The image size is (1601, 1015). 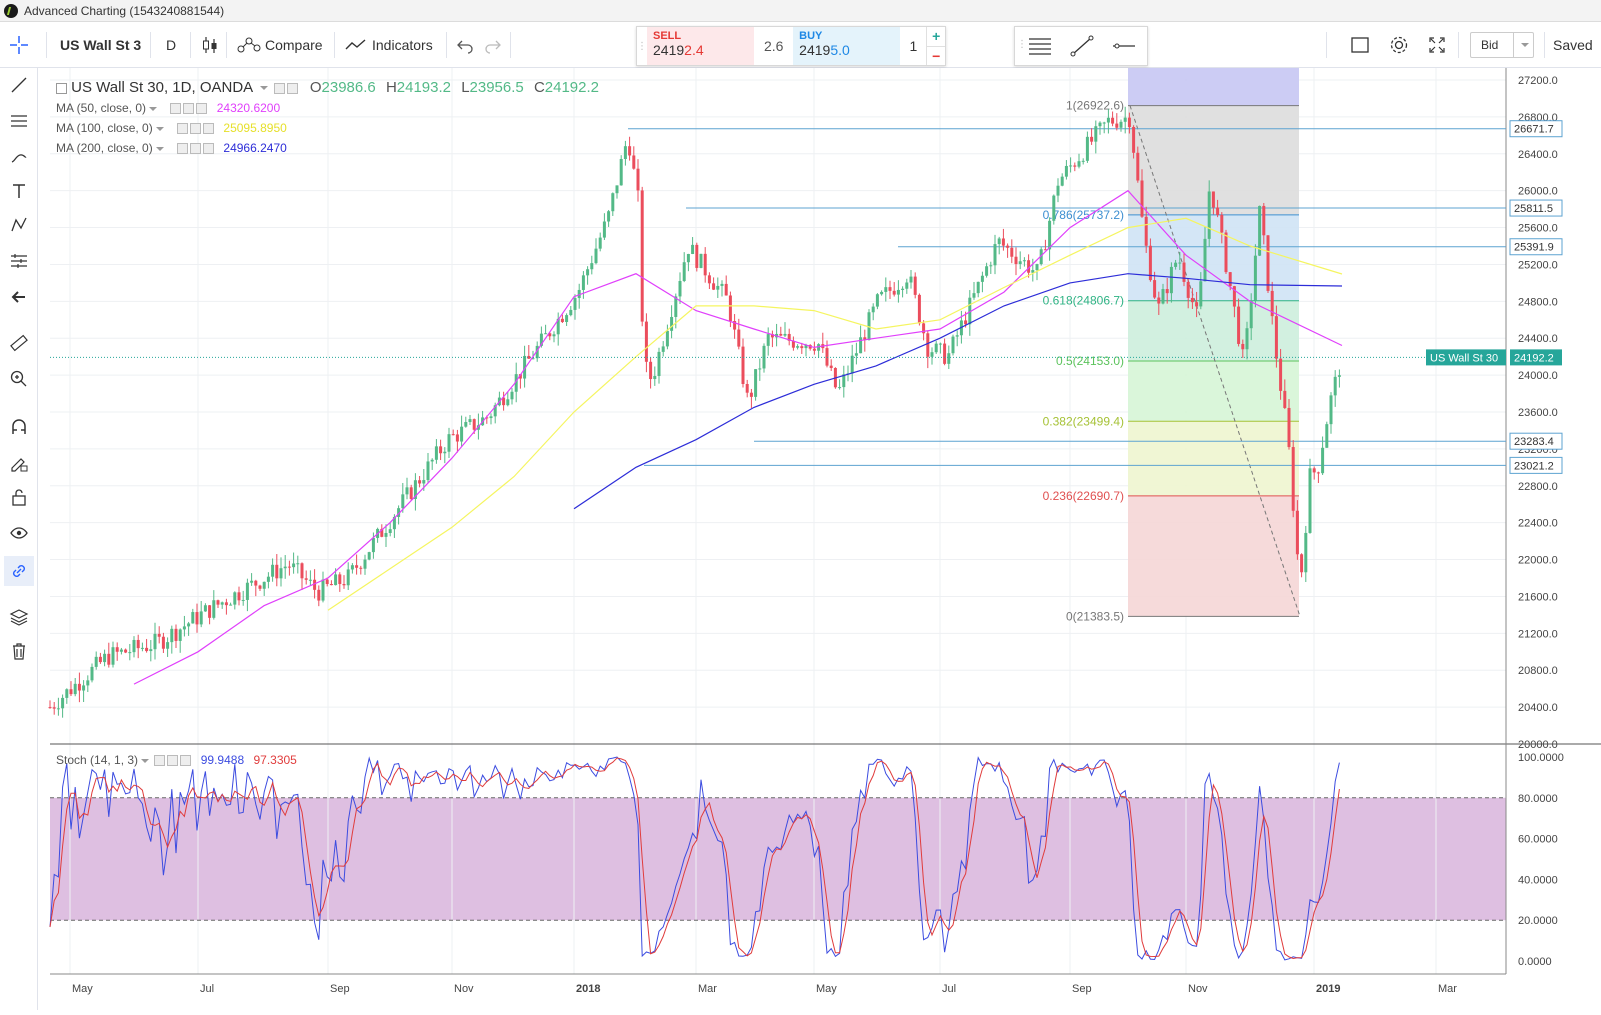 I want to click on layers-icon, so click(x=19, y=617).